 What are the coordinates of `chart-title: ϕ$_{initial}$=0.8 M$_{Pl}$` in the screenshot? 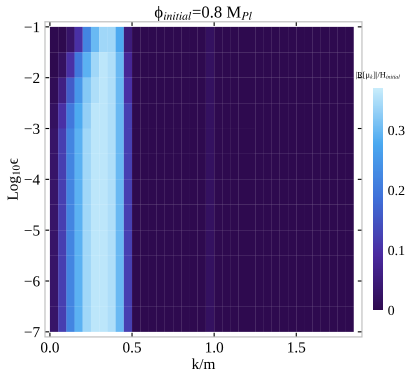 It's located at (203, 14).